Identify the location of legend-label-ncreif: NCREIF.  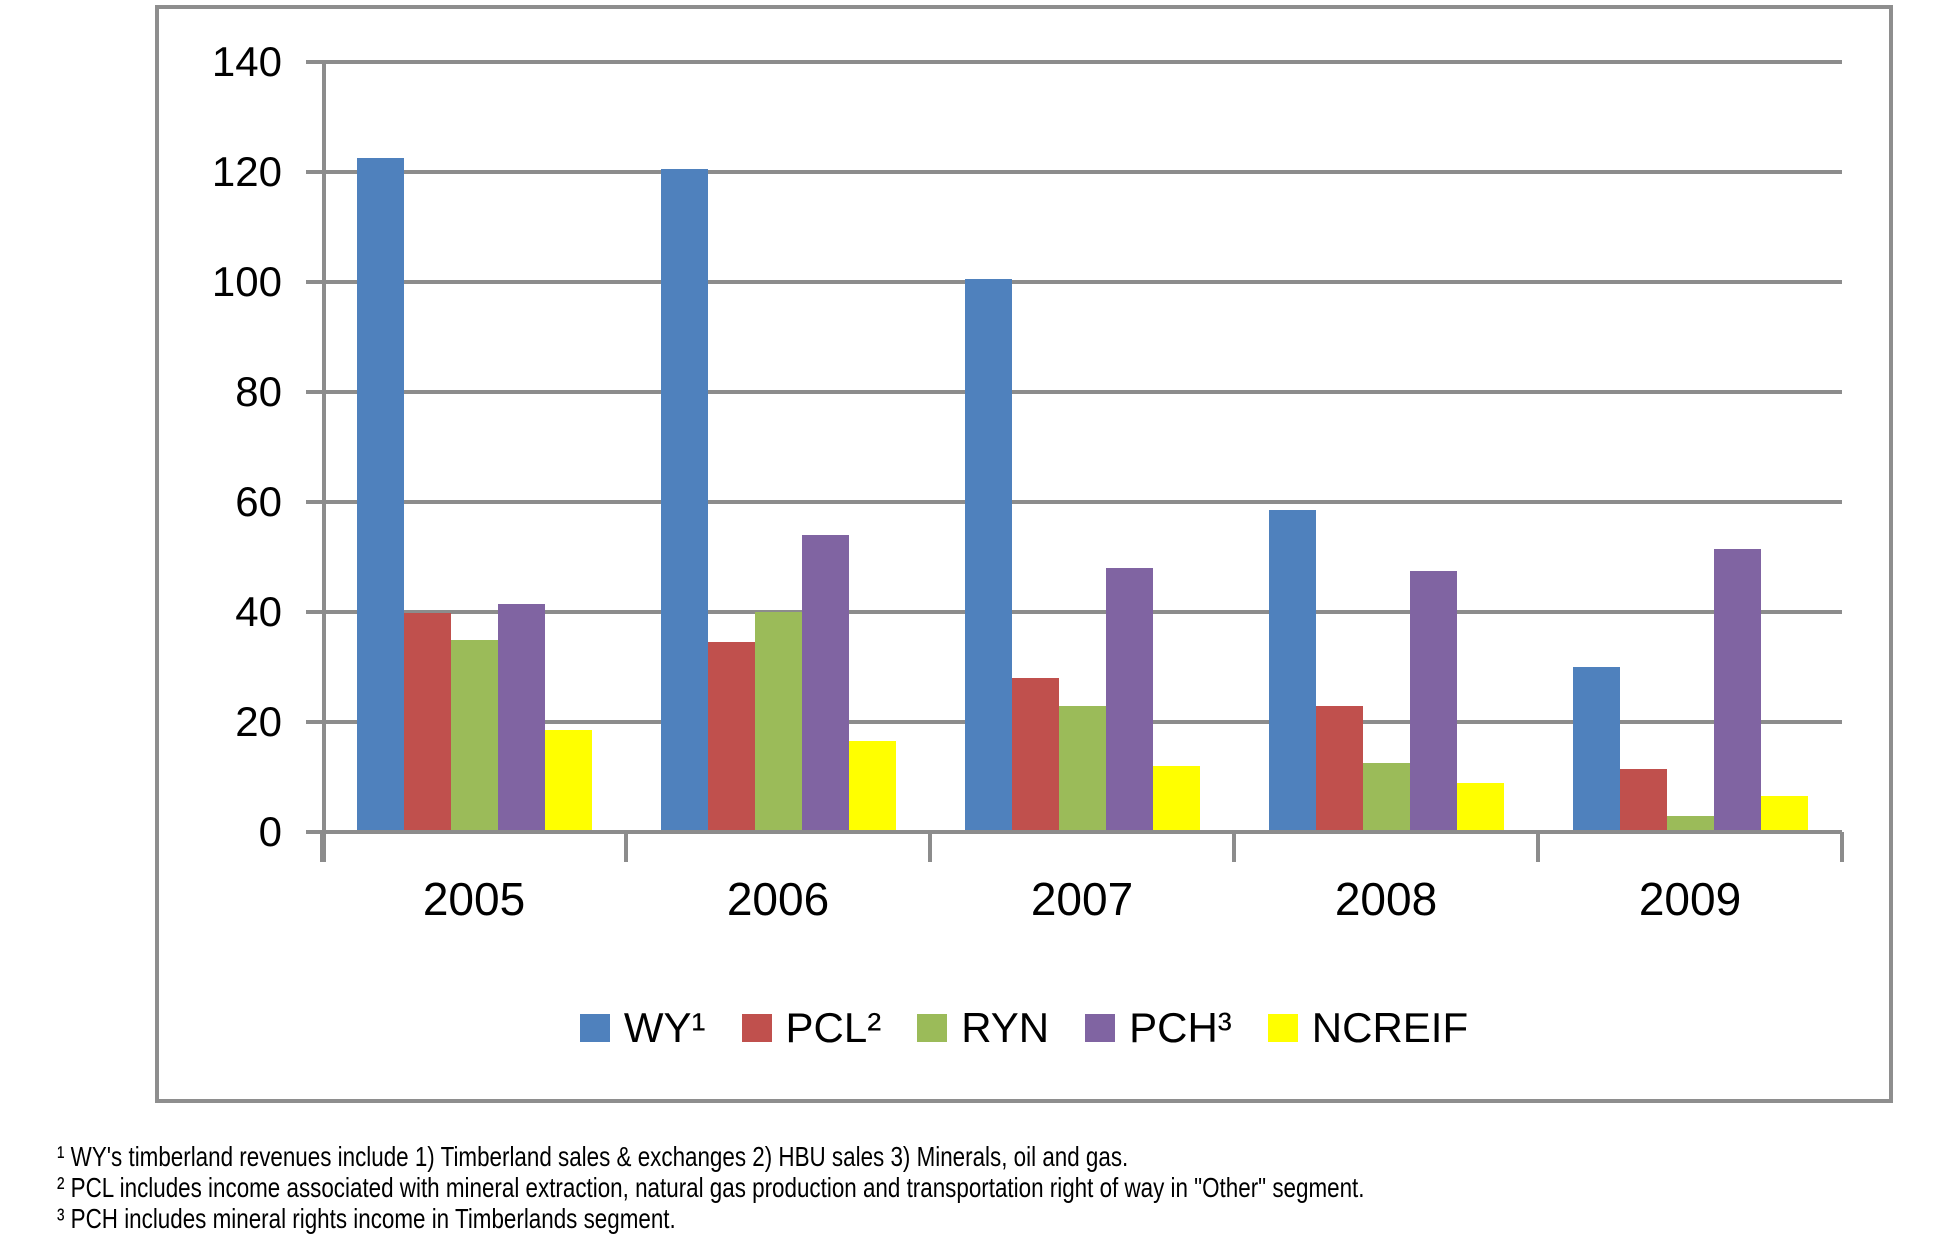
(1390, 1027).